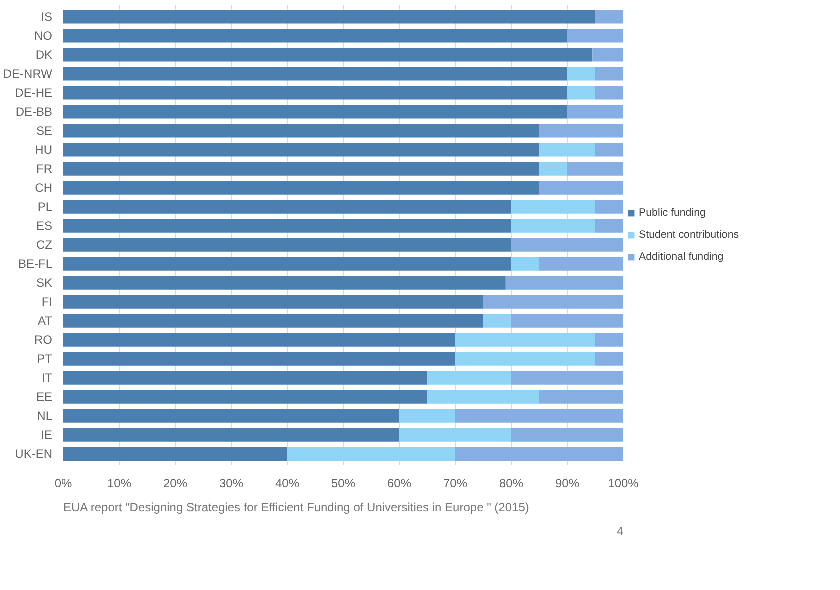 This screenshot has height=590, width=840. Describe the element at coordinates (45, 416) in the screenshot. I see `y-tick-label: NL` at that location.